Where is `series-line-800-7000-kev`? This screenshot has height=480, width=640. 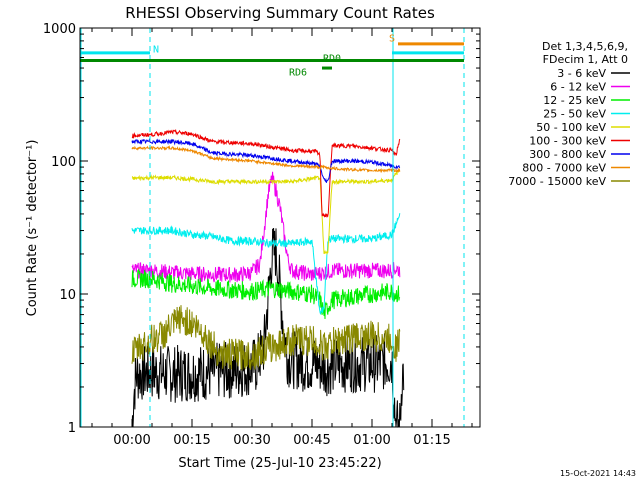
series-line-800-7000-kev is located at coordinates (266, 159).